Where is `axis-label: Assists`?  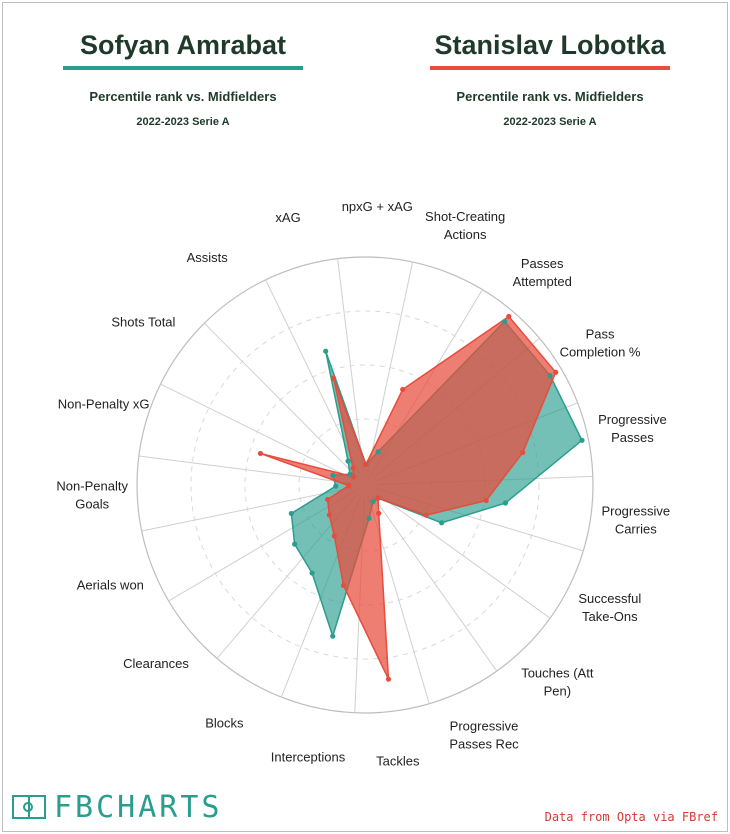 axis-label: Assists is located at coordinates (208, 257).